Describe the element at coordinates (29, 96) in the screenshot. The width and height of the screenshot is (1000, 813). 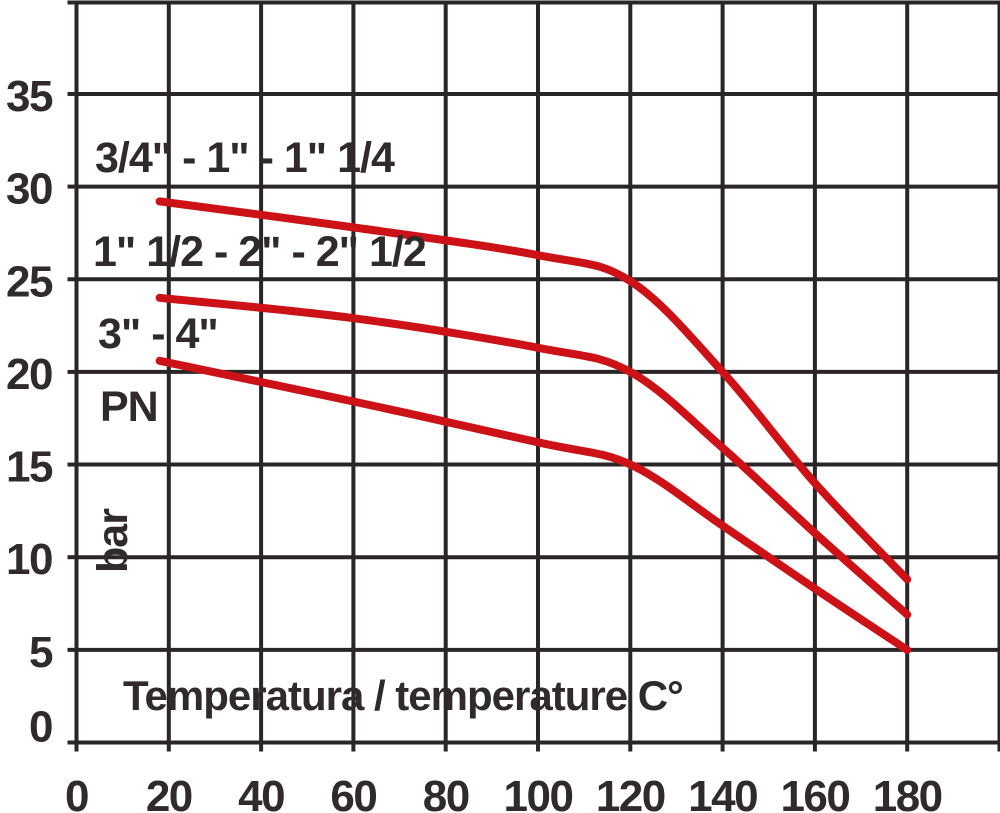
I see `y-tick-label: 35` at that location.